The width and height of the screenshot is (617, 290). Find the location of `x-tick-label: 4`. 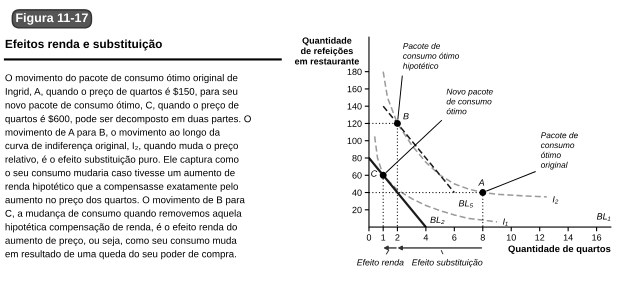

x-tick-label: 4 is located at coordinates (426, 237).